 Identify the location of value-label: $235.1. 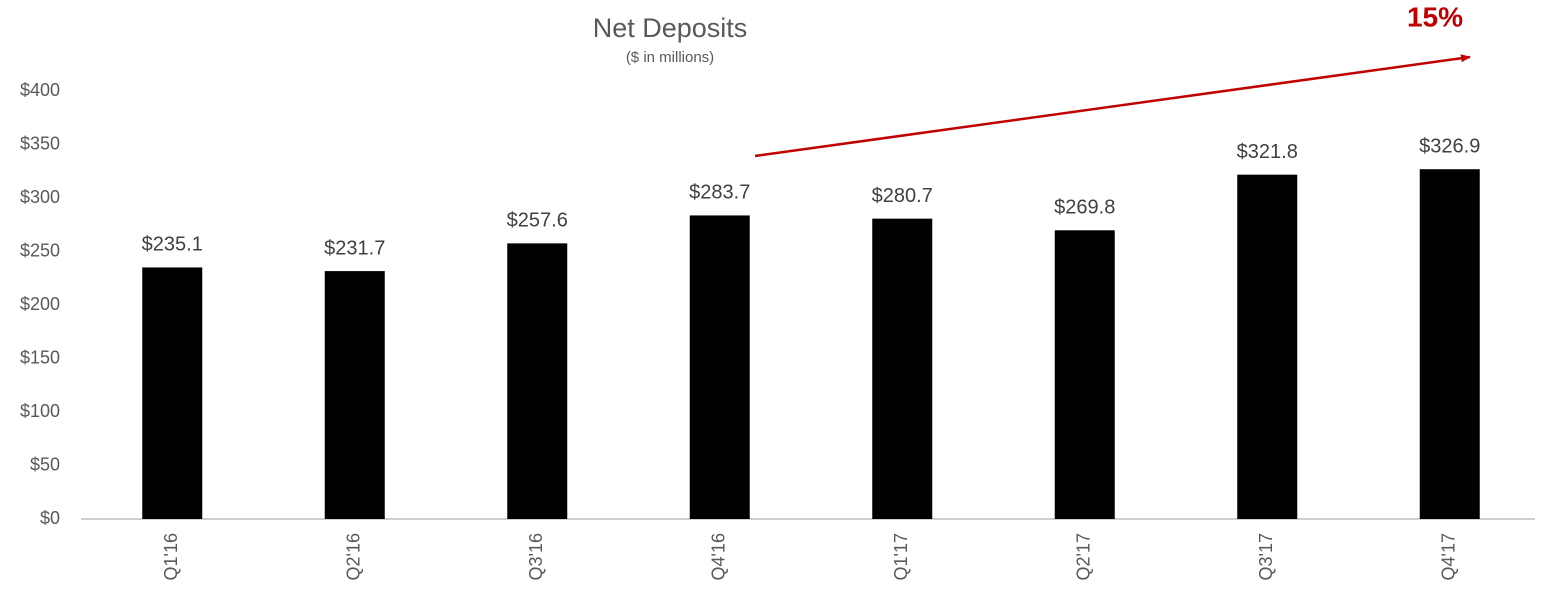
(172, 245).